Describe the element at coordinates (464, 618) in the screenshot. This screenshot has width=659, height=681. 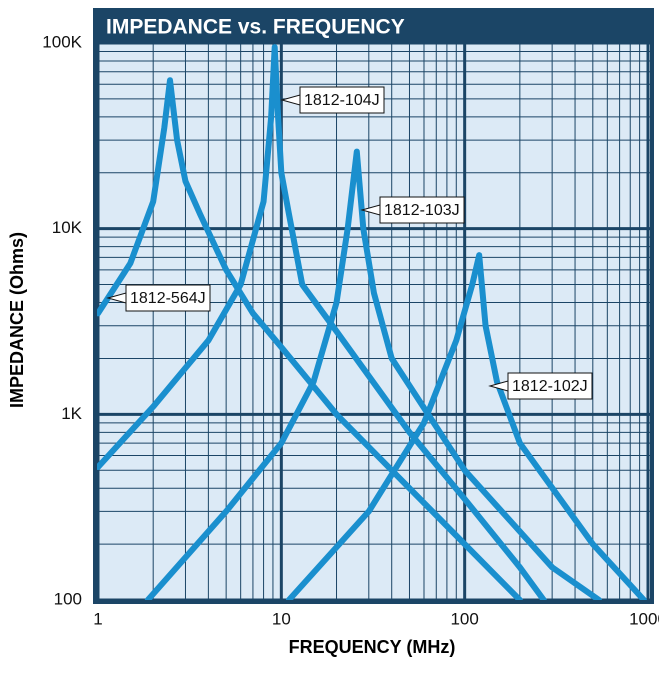
I see `x-tick-label: 100` at that location.